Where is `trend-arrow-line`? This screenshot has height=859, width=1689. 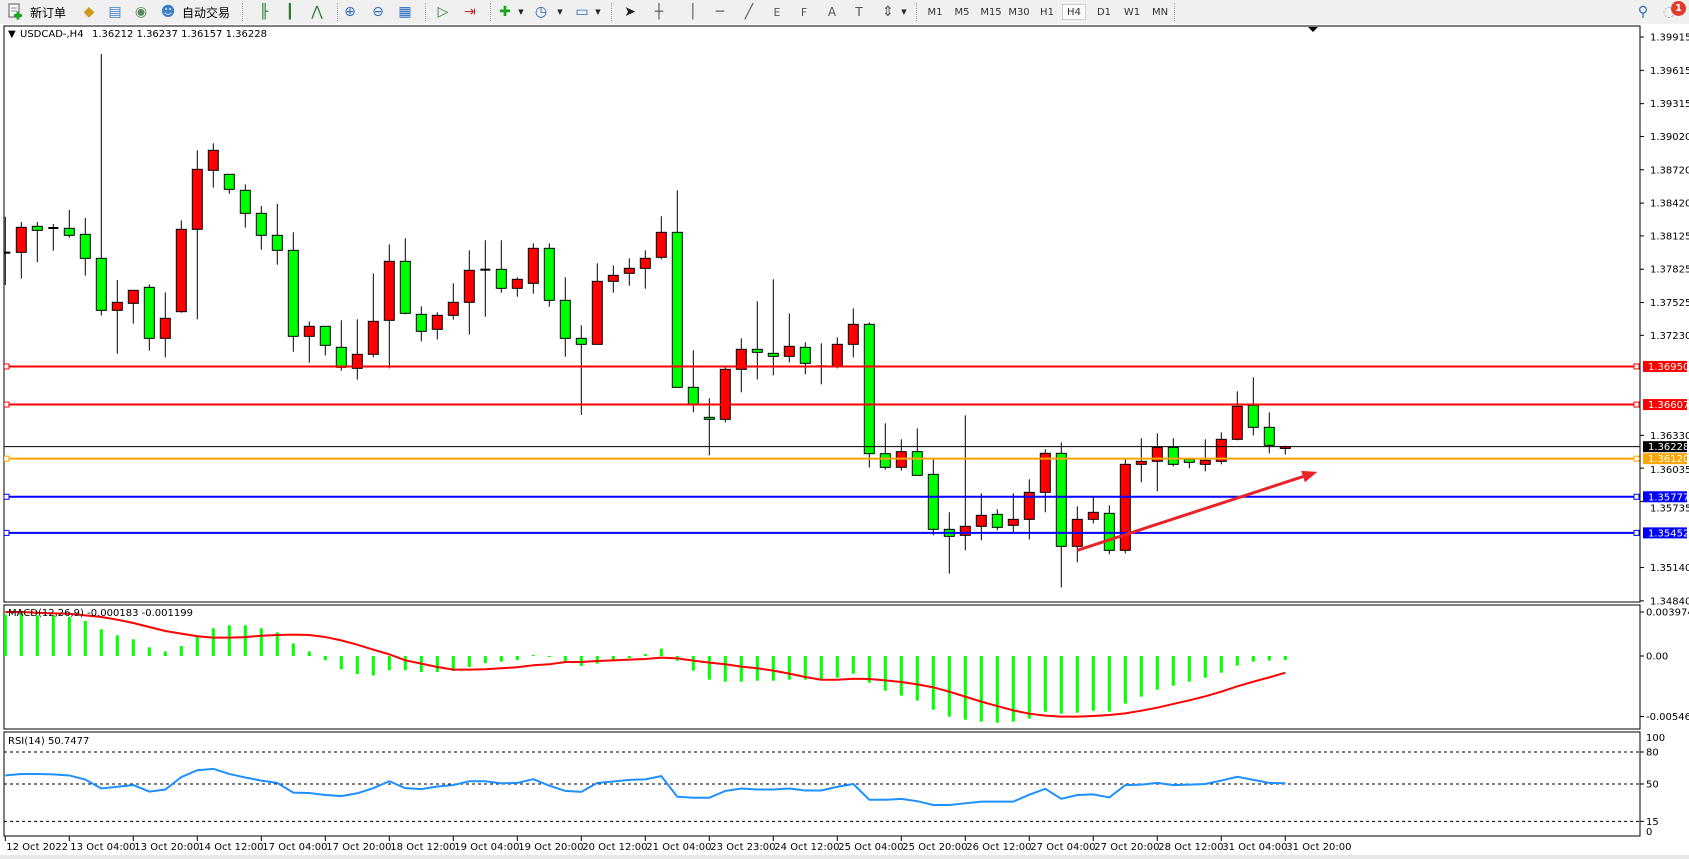
trend-arrow-line is located at coordinates (1190, 513).